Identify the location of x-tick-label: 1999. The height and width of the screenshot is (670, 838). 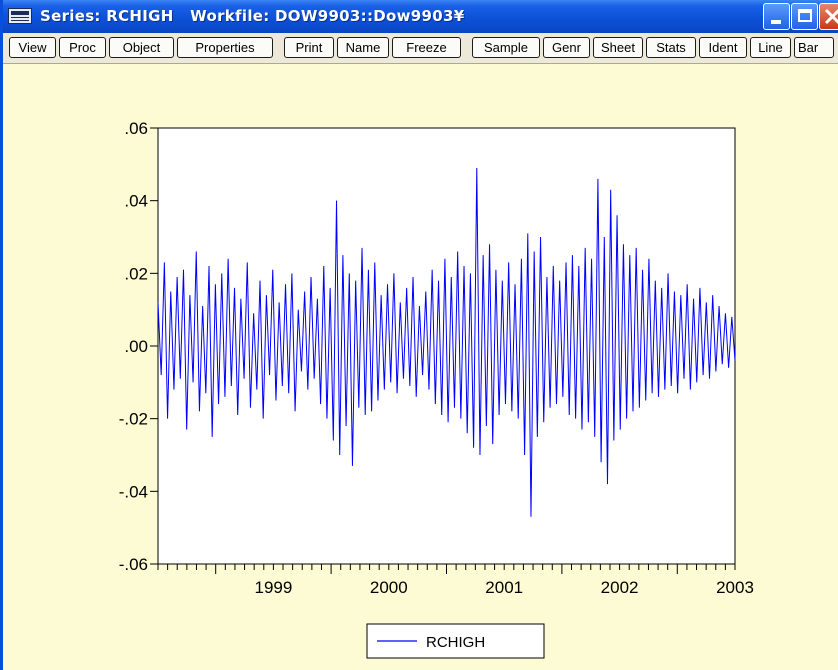
(273, 587).